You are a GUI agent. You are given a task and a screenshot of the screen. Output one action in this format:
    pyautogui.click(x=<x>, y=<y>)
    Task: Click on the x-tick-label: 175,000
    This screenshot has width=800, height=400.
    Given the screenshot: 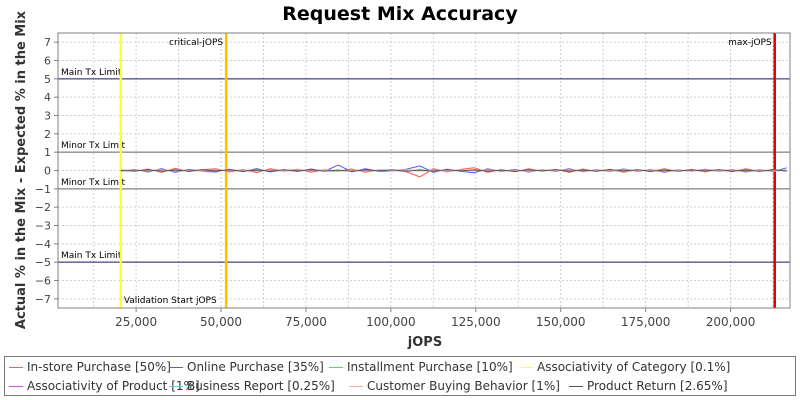 What is the action you would take?
    pyautogui.click(x=646, y=322)
    